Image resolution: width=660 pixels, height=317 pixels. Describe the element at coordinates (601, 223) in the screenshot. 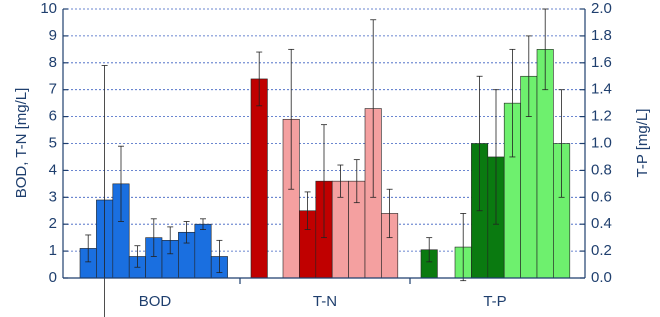

I see `y2-tick-label: 0.4` at that location.